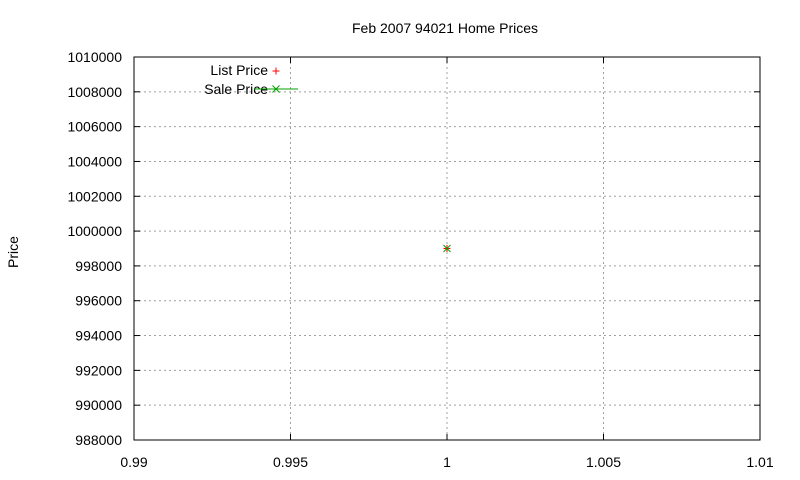 This screenshot has width=800, height=480. Describe the element at coordinates (94, 127) in the screenshot. I see `y-tick-label: 1006000` at that location.